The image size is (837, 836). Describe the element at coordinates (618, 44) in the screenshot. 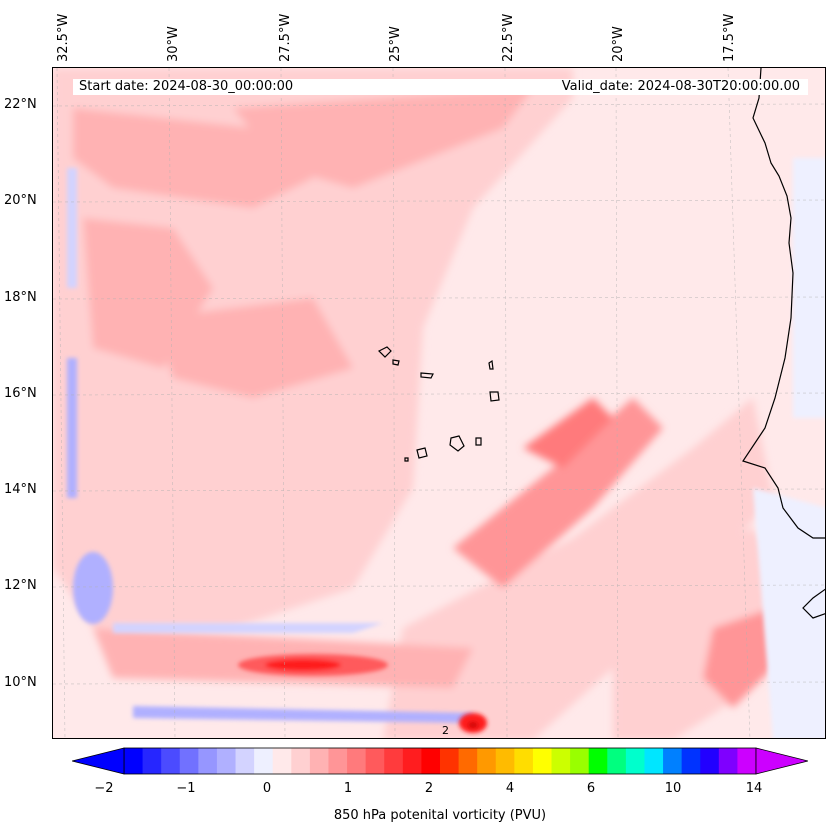

I see `longitude-label-20w: 20°W` at that location.